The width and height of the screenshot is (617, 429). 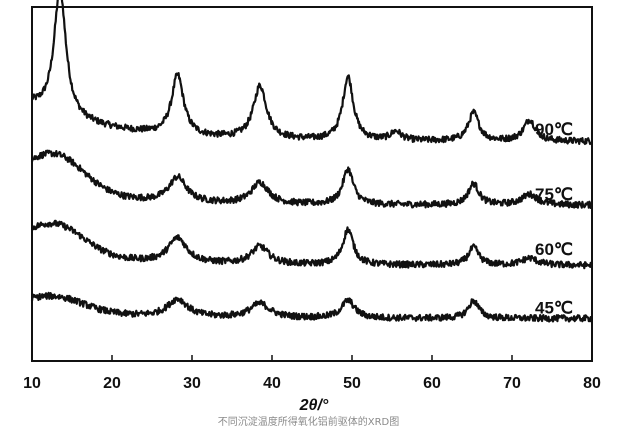 What do you see at coordinates (512, 383) in the screenshot?
I see `x-tick-label: 70` at bounding box center [512, 383].